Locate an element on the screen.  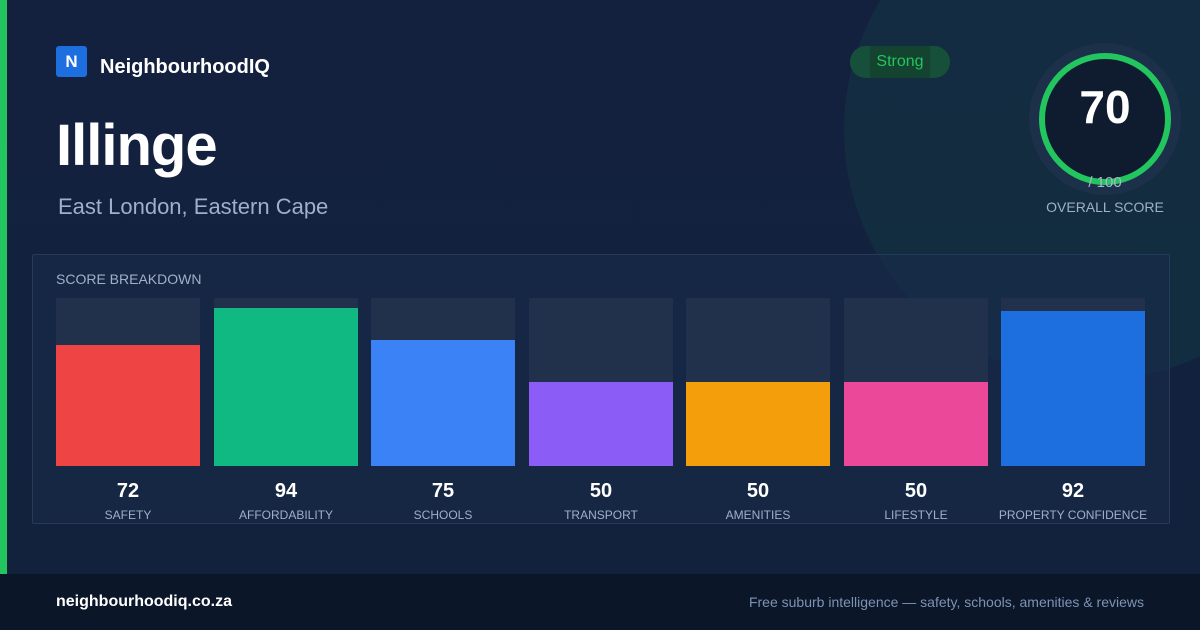
rating-badge-label: Strong is located at coordinates (900, 61).